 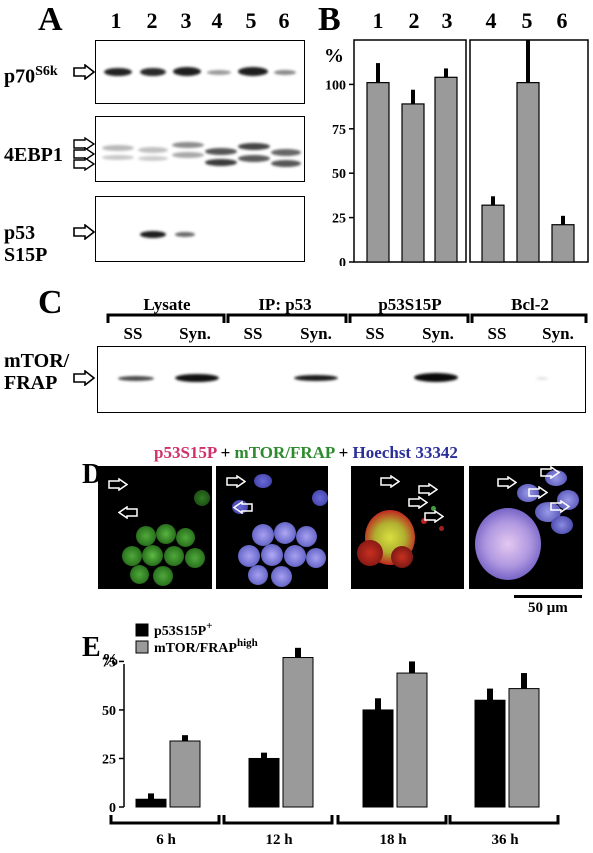 What do you see at coordinates (497, 333) in the screenshot?
I see `sublabel: SS` at bounding box center [497, 333].